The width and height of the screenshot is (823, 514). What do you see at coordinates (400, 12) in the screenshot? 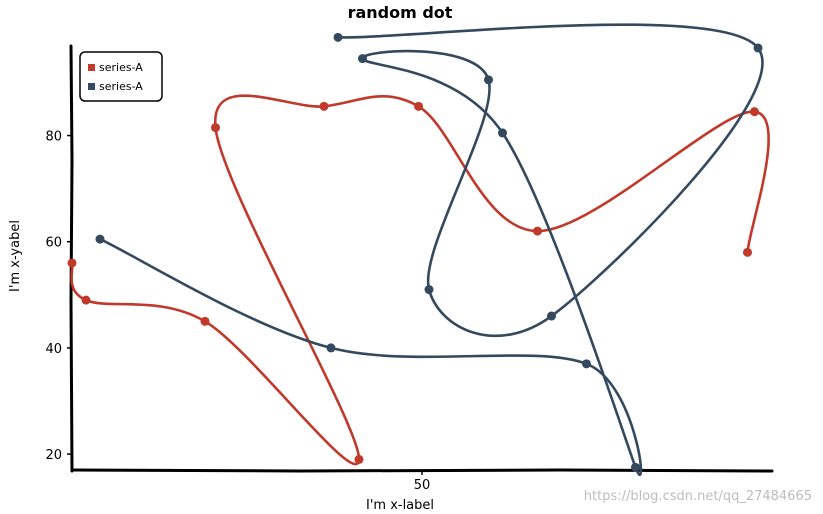
I see `chart-title: random dot` at bounding box center [400, 12].